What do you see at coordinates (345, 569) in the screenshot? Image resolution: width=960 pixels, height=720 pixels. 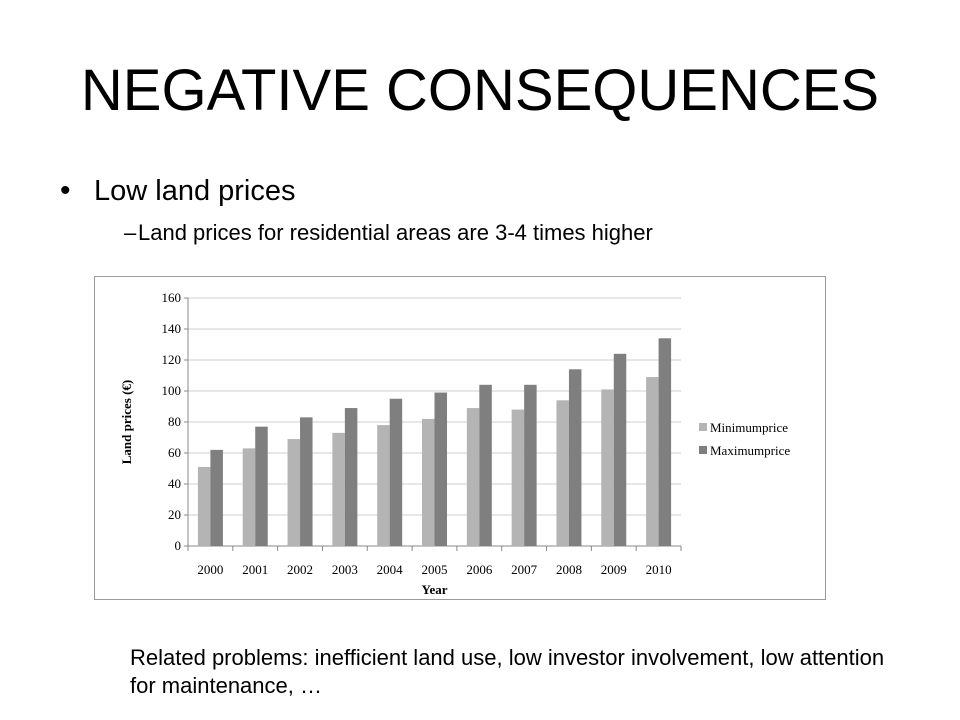 I see `x-tick-label: 2003` at bounding box center [345, 569].